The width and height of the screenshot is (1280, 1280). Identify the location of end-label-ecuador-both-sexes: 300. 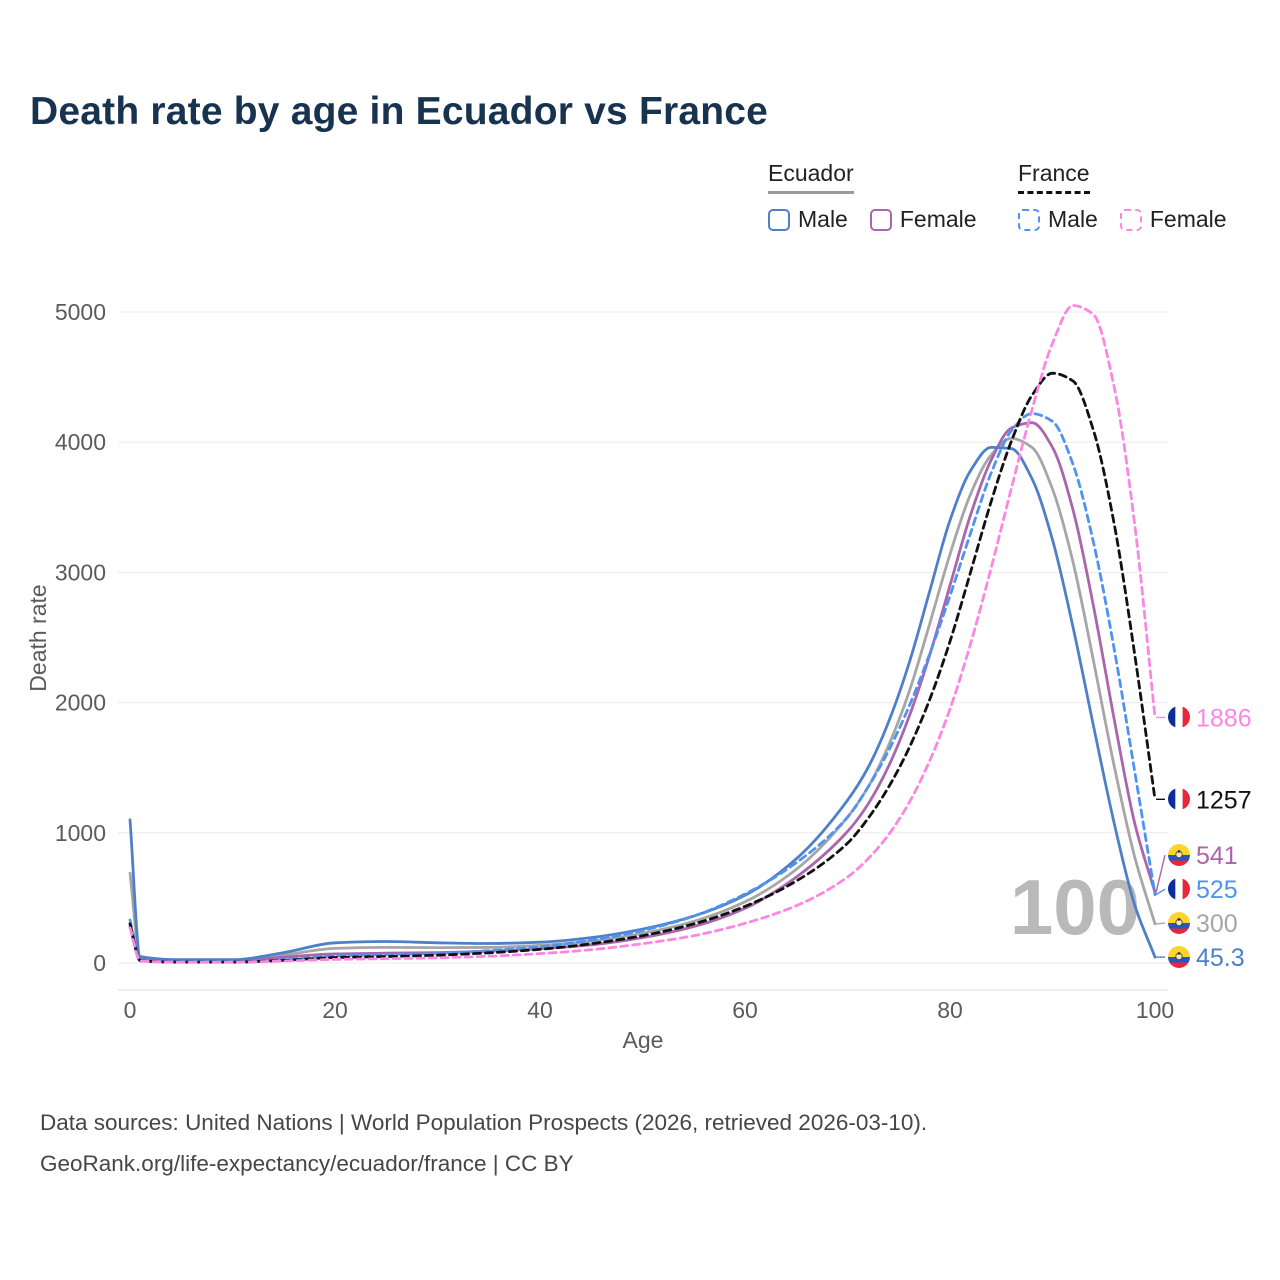
(1217, 924).